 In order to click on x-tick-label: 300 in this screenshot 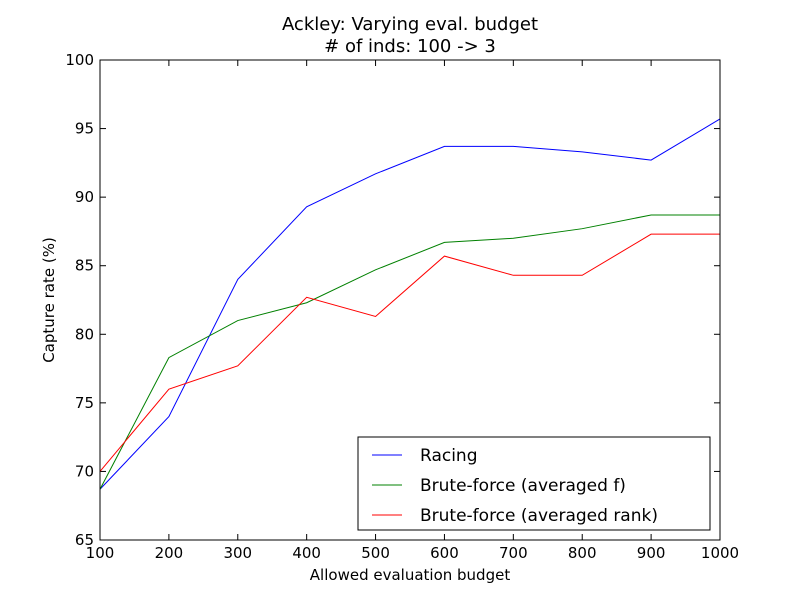, I will do `click(237, 553)`.